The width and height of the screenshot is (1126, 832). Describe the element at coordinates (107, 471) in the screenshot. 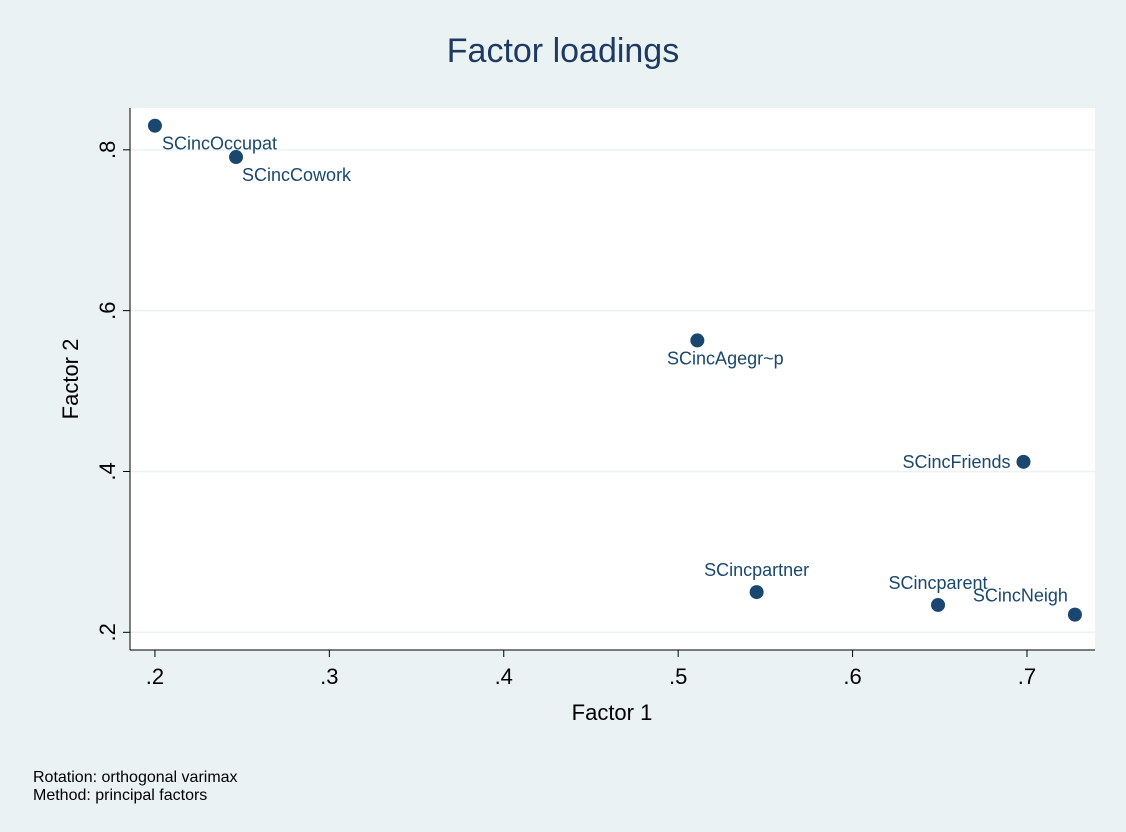

I see `y-tick-label: .4` at that location.